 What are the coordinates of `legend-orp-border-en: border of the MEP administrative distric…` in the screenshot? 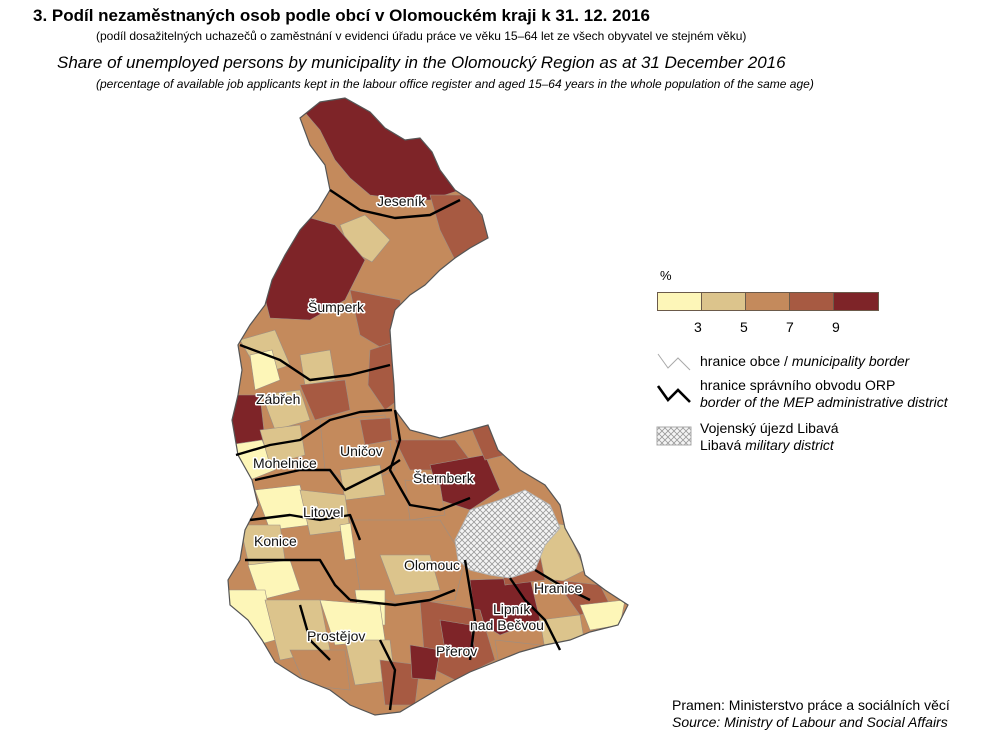 It's located at (824, 402).